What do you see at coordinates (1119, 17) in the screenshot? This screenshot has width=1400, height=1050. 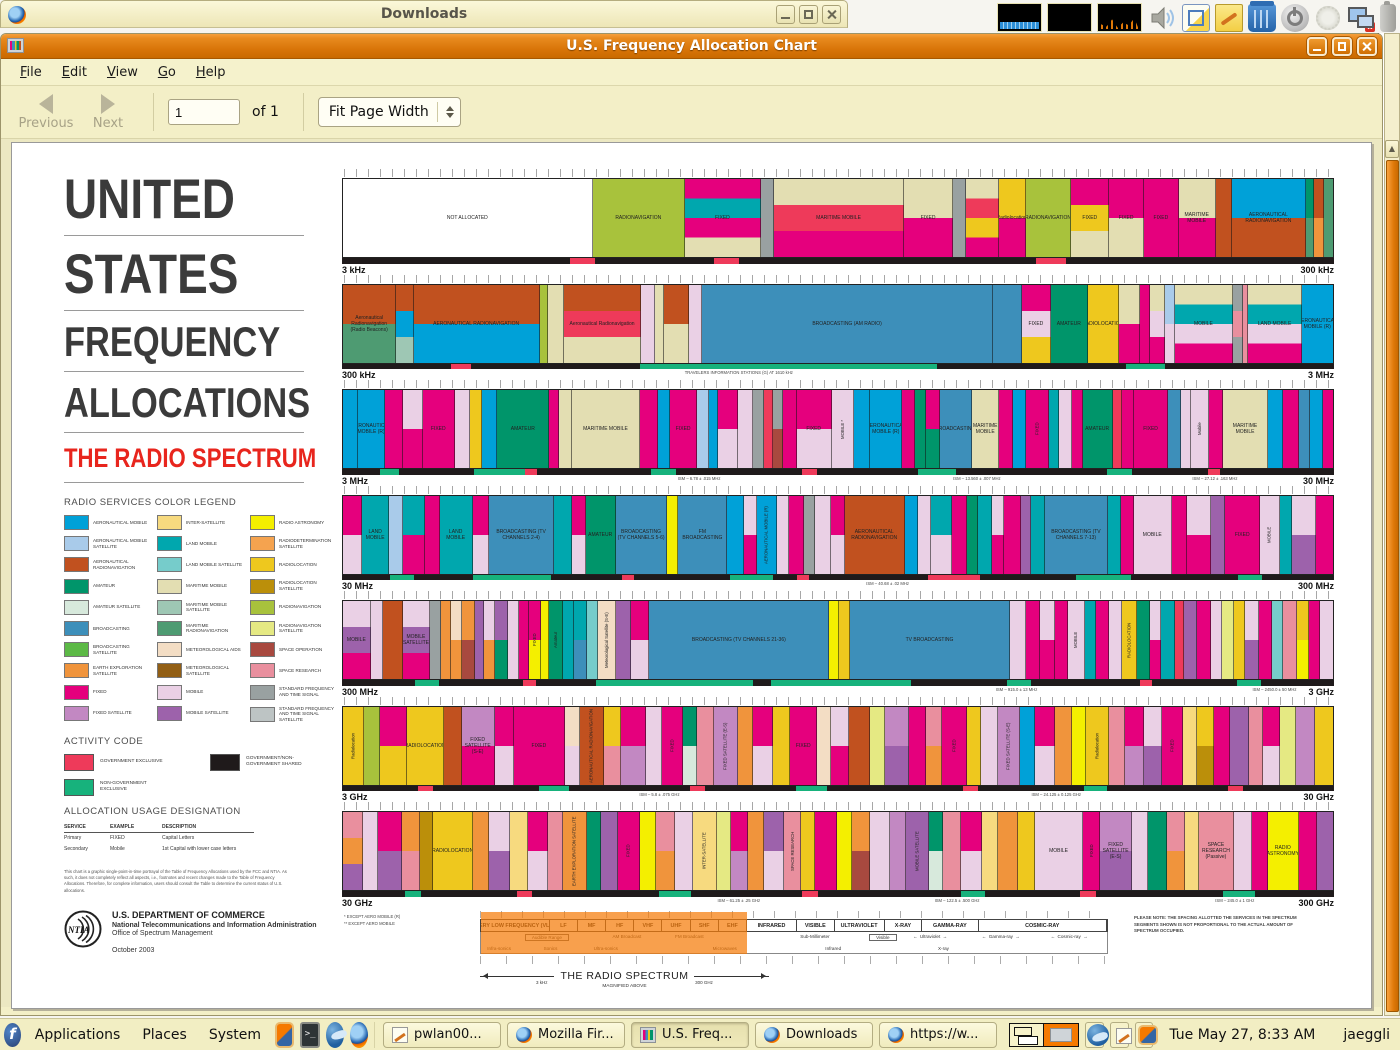 I see `system-monitor-net-applet` at bounding box center [1119, 17].